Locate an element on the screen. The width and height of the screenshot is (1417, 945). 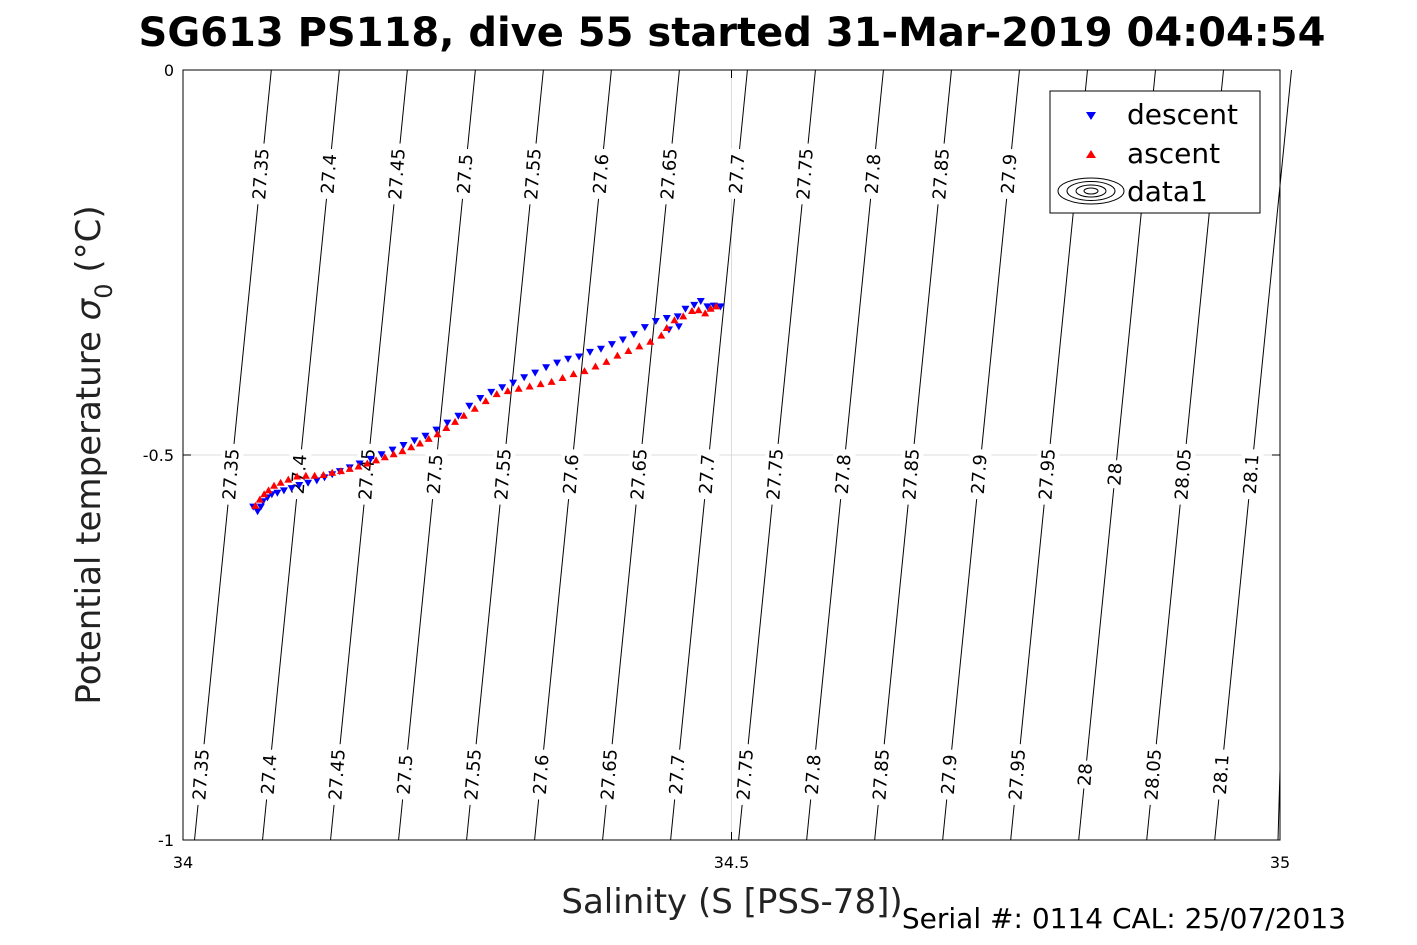
contour-label: 27.7 is located at coordinates (737, 174).